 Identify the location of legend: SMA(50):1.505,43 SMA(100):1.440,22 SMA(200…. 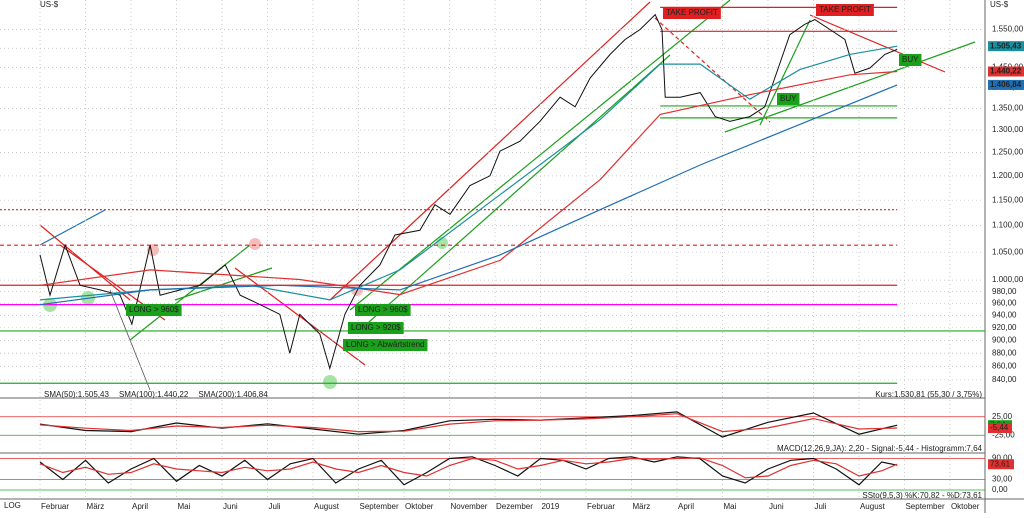
(156, 394).